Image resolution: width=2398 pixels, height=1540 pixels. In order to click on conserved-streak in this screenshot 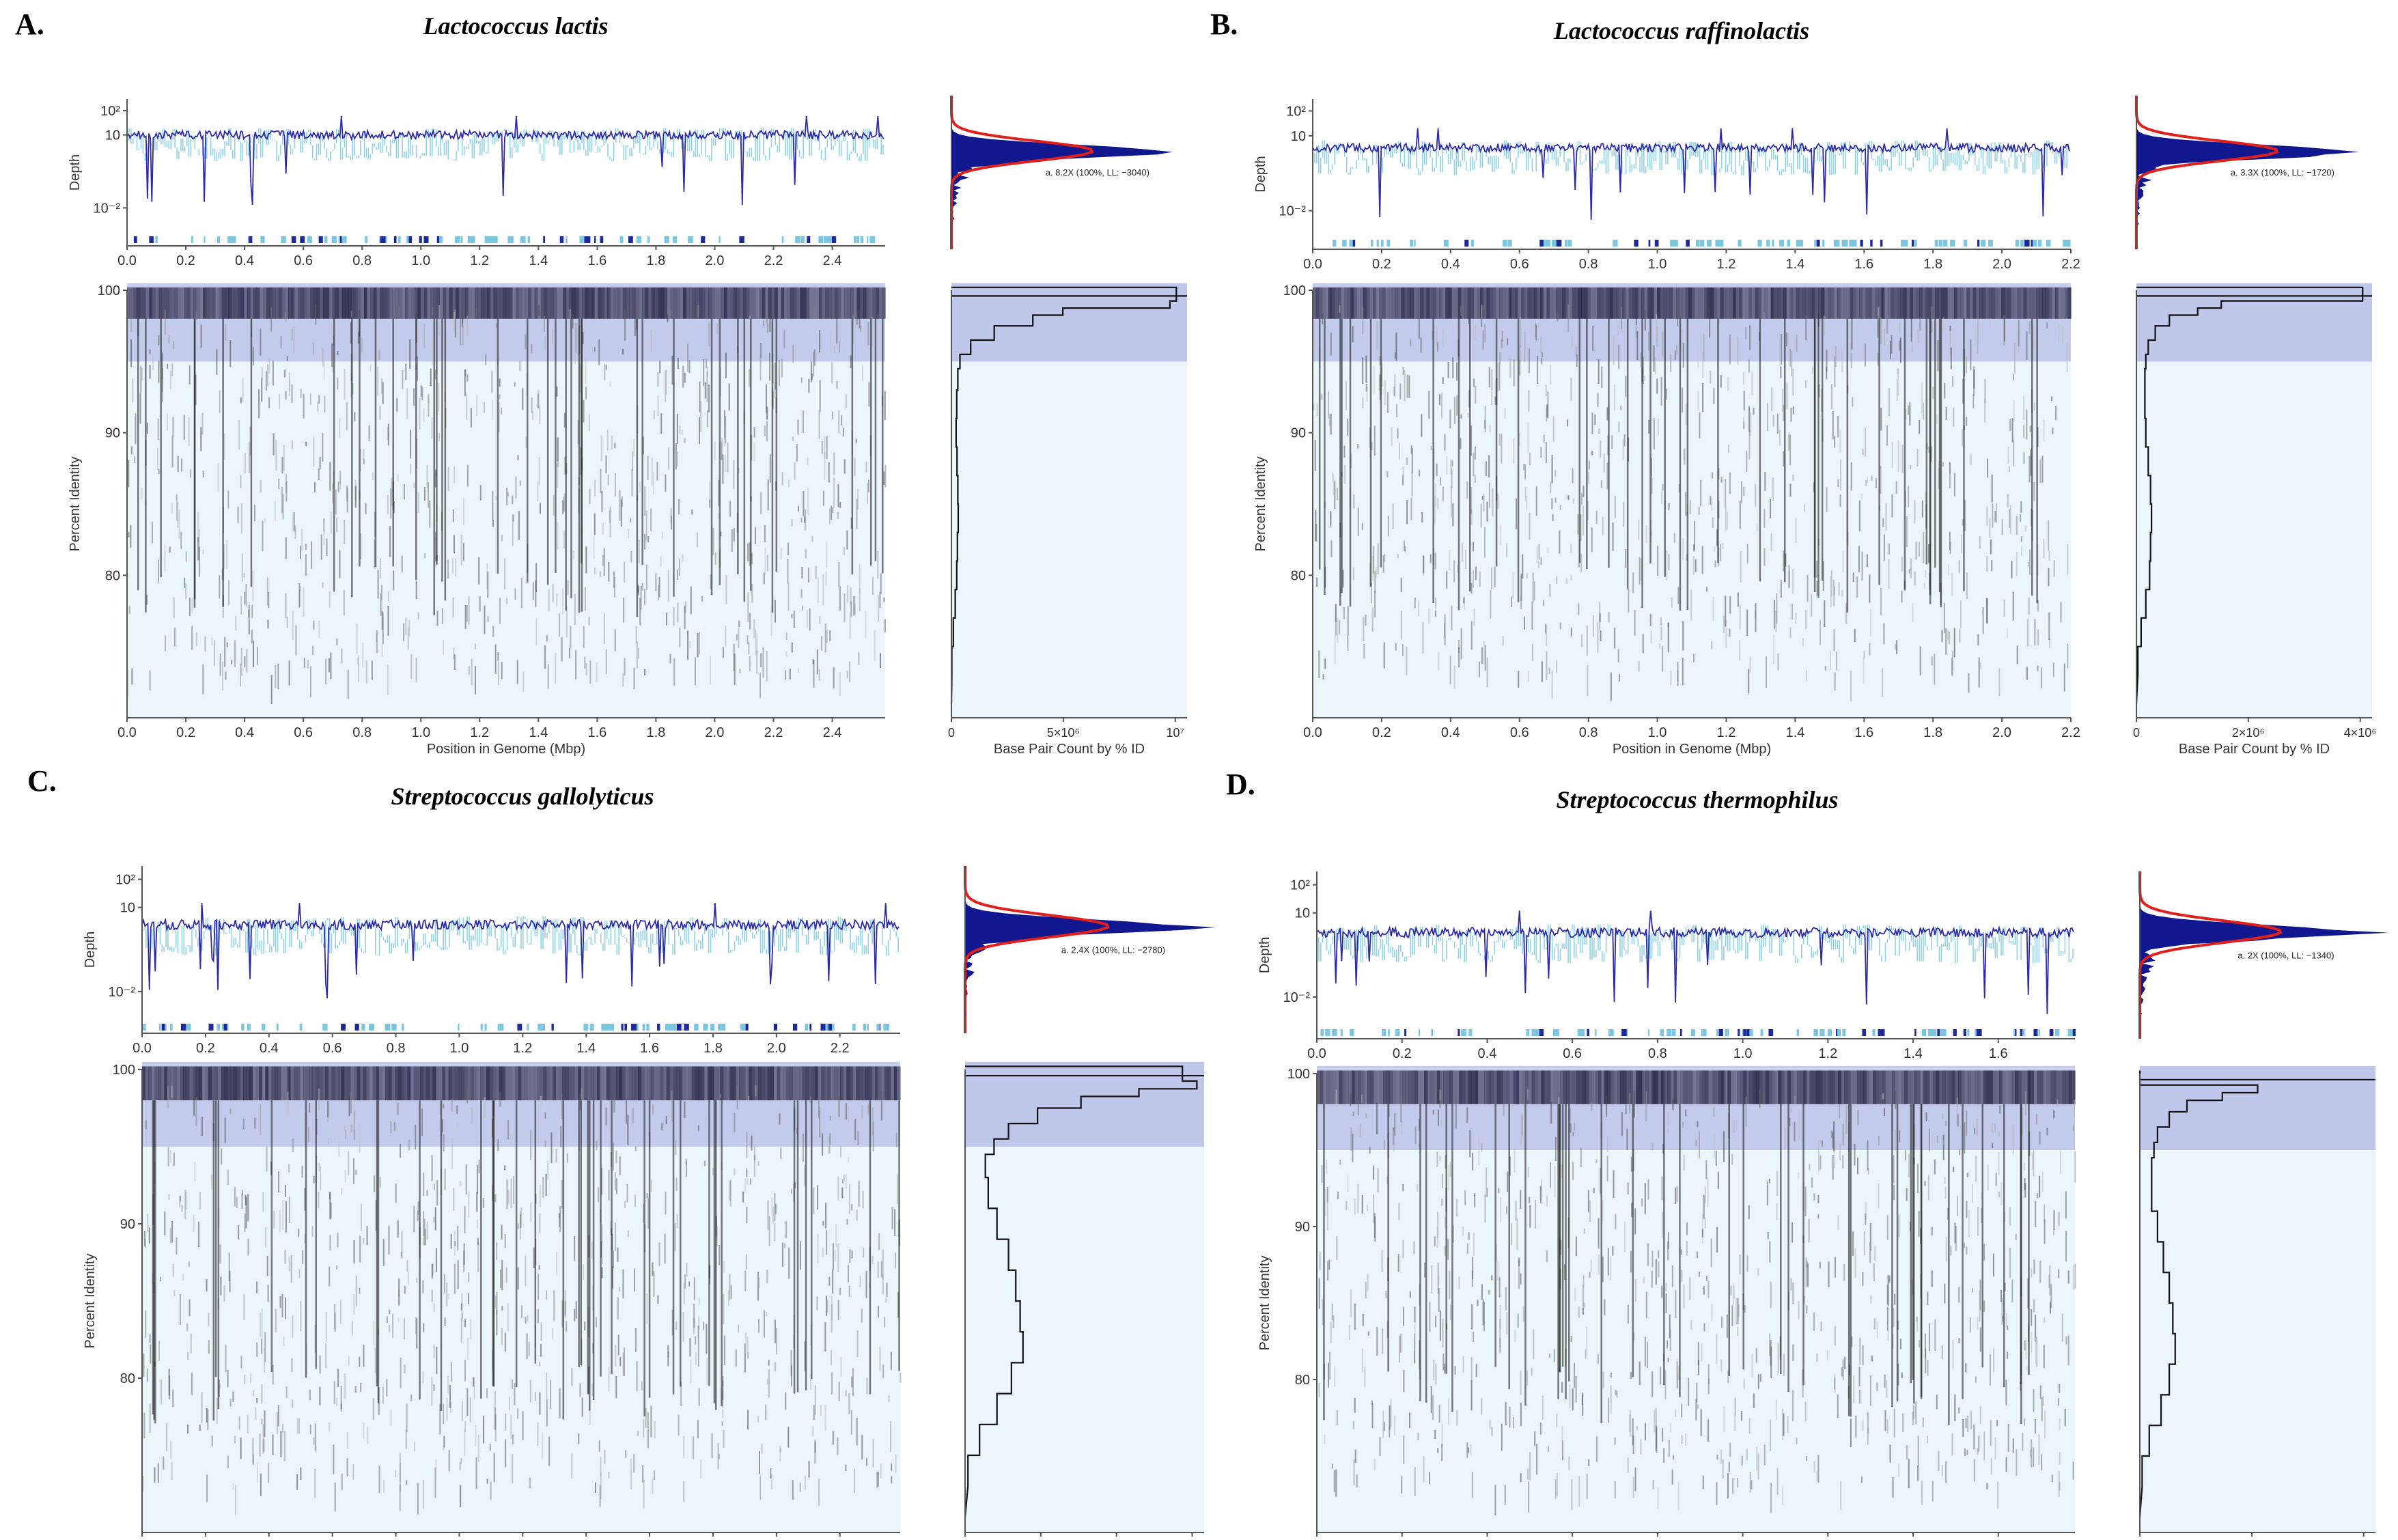, I will do `click(883, 446)`.